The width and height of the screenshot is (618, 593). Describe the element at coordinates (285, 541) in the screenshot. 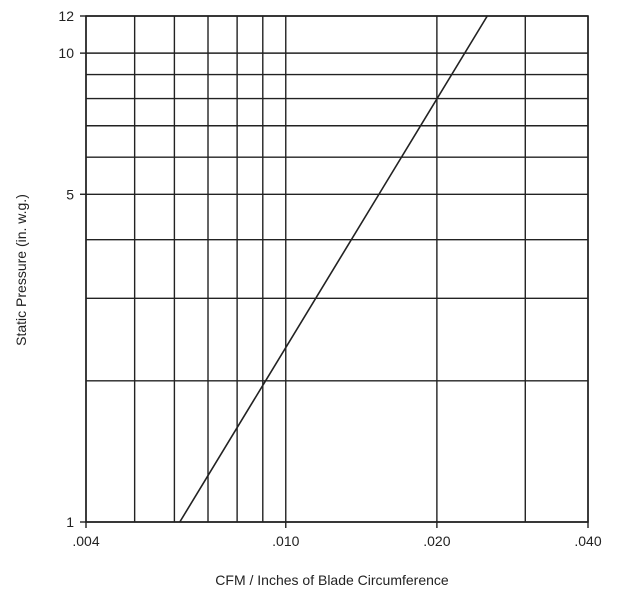

I see `x-tick-label: .010` at that location.